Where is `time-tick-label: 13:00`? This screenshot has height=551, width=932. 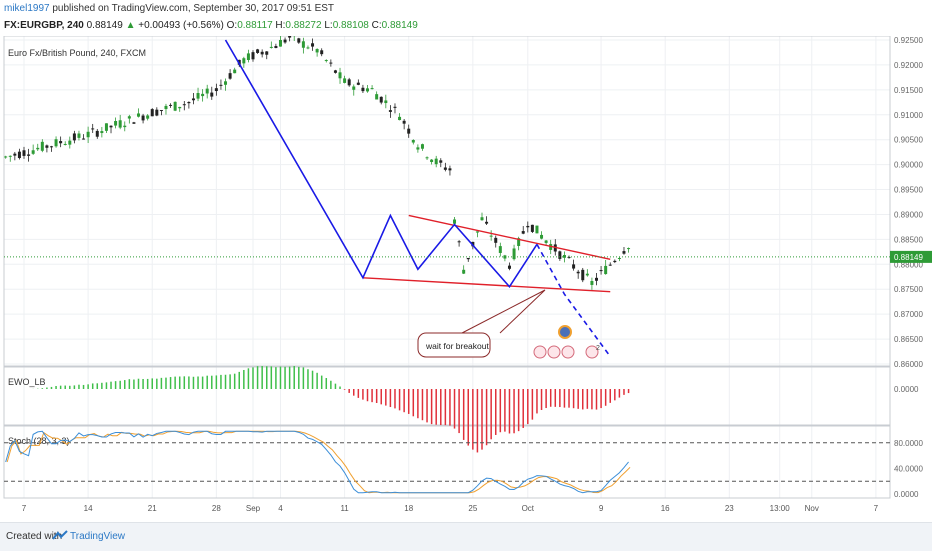
time-tick-label: 13:00 is located at coordinates (780, 508).